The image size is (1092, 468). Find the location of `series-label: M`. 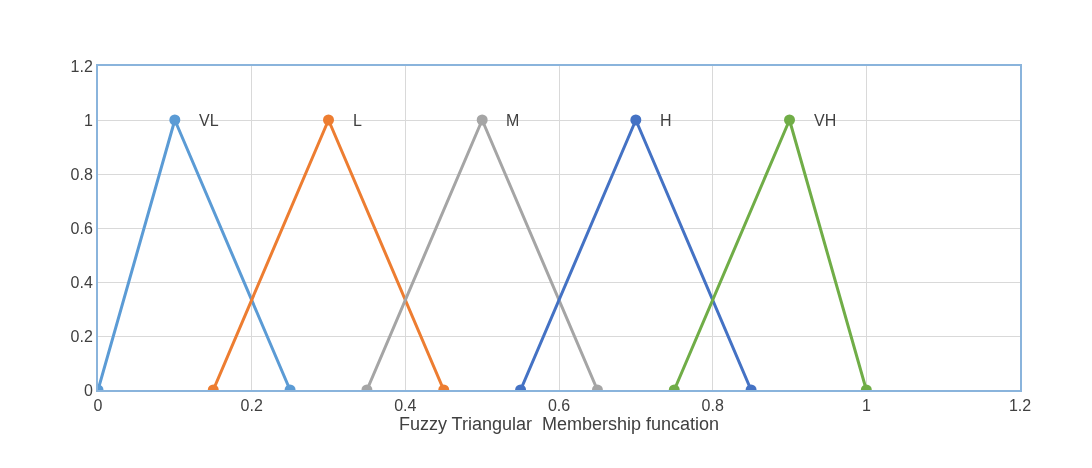

series-label: M is located at coordinates (513, 120).